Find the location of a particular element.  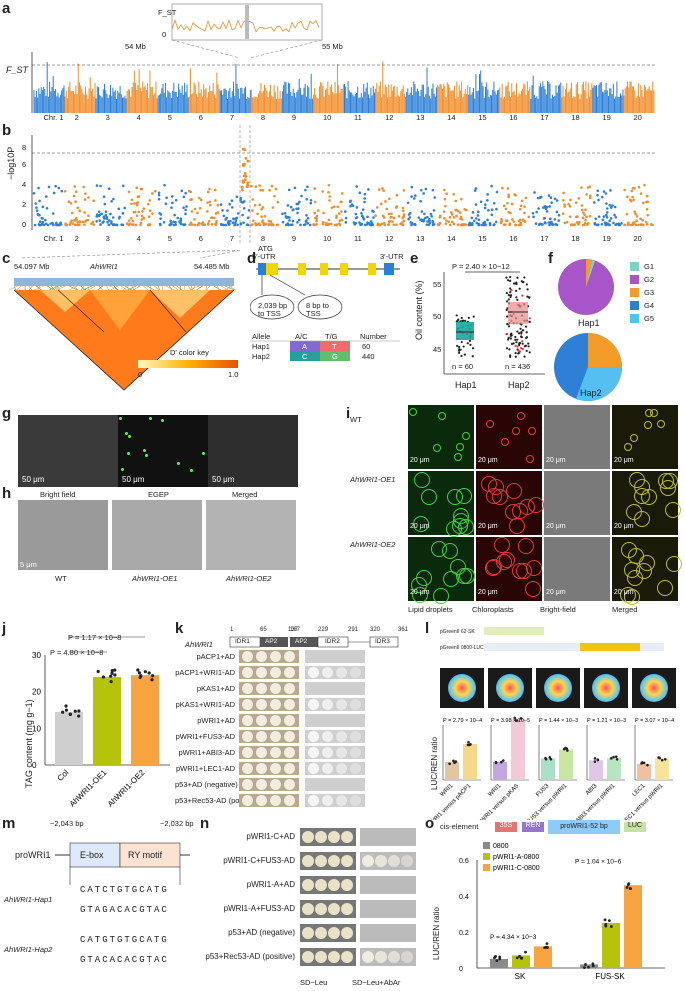

y1h-domain is located at coordinates (314, 642).